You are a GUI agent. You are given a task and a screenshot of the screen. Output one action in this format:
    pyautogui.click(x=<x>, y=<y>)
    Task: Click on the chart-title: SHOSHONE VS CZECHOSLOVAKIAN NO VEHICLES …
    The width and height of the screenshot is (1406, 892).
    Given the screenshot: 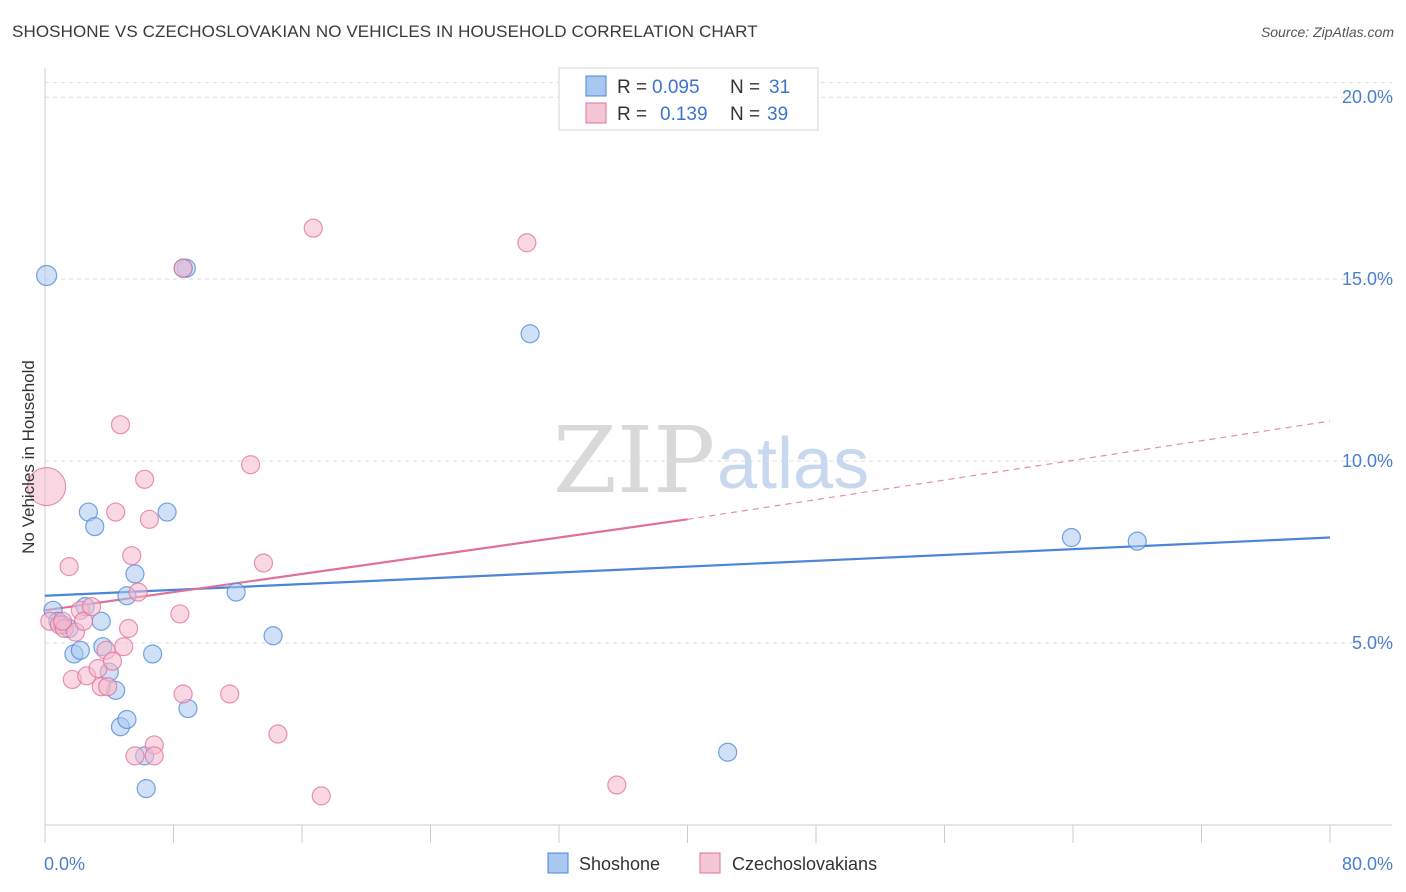 What is the action you would take?
    pyautogui.click(x=385, y=31)
    